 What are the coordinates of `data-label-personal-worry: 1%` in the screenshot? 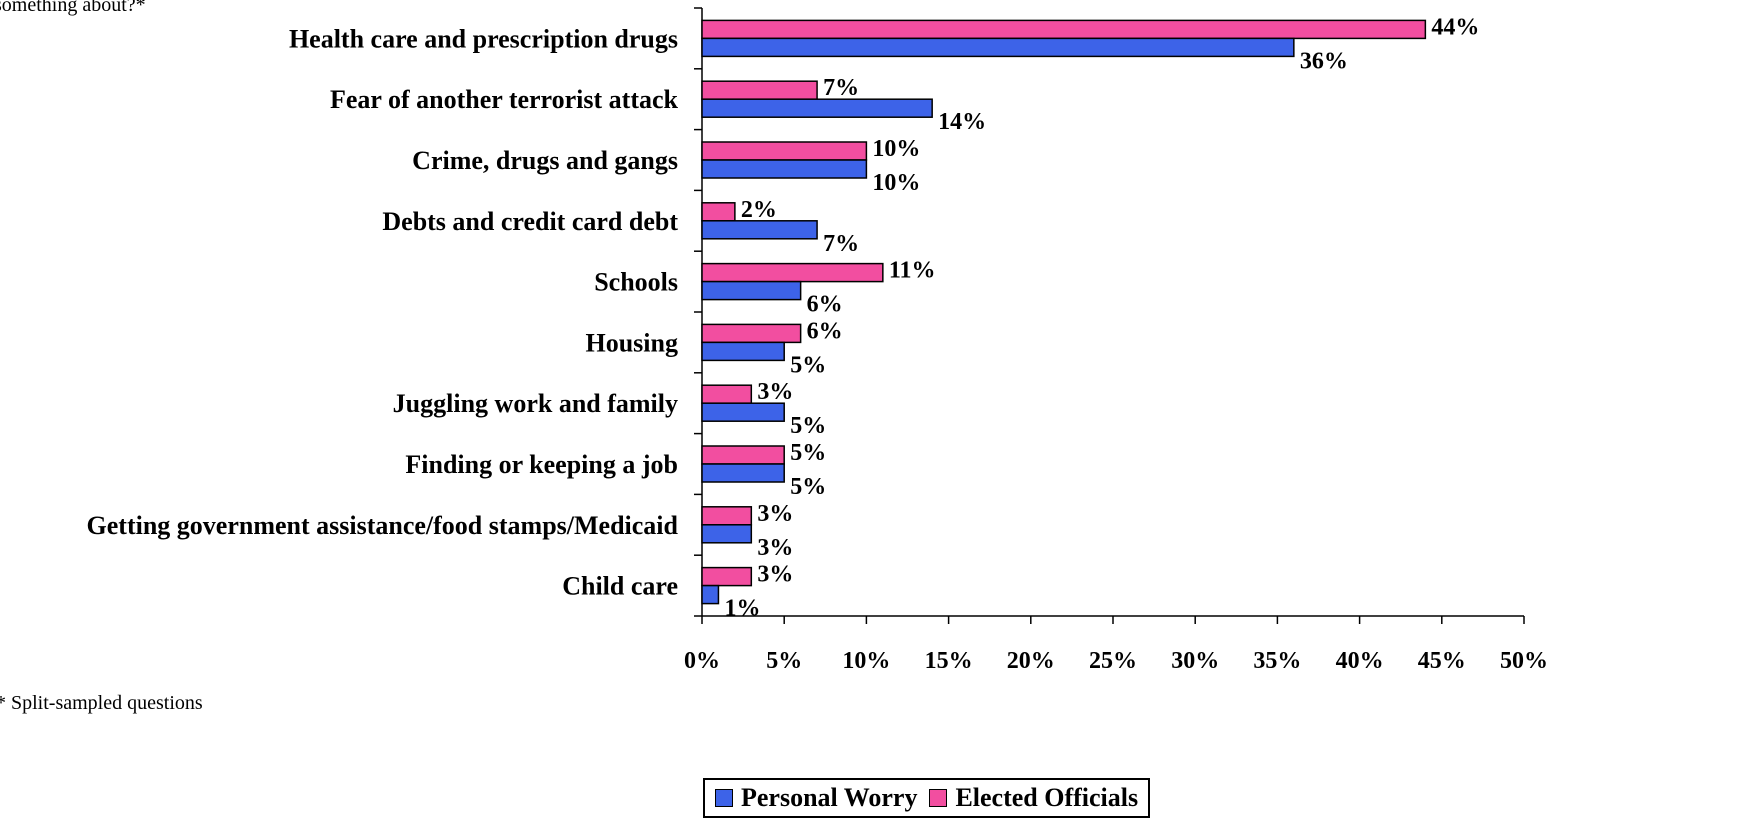 It's located at (742, 609).